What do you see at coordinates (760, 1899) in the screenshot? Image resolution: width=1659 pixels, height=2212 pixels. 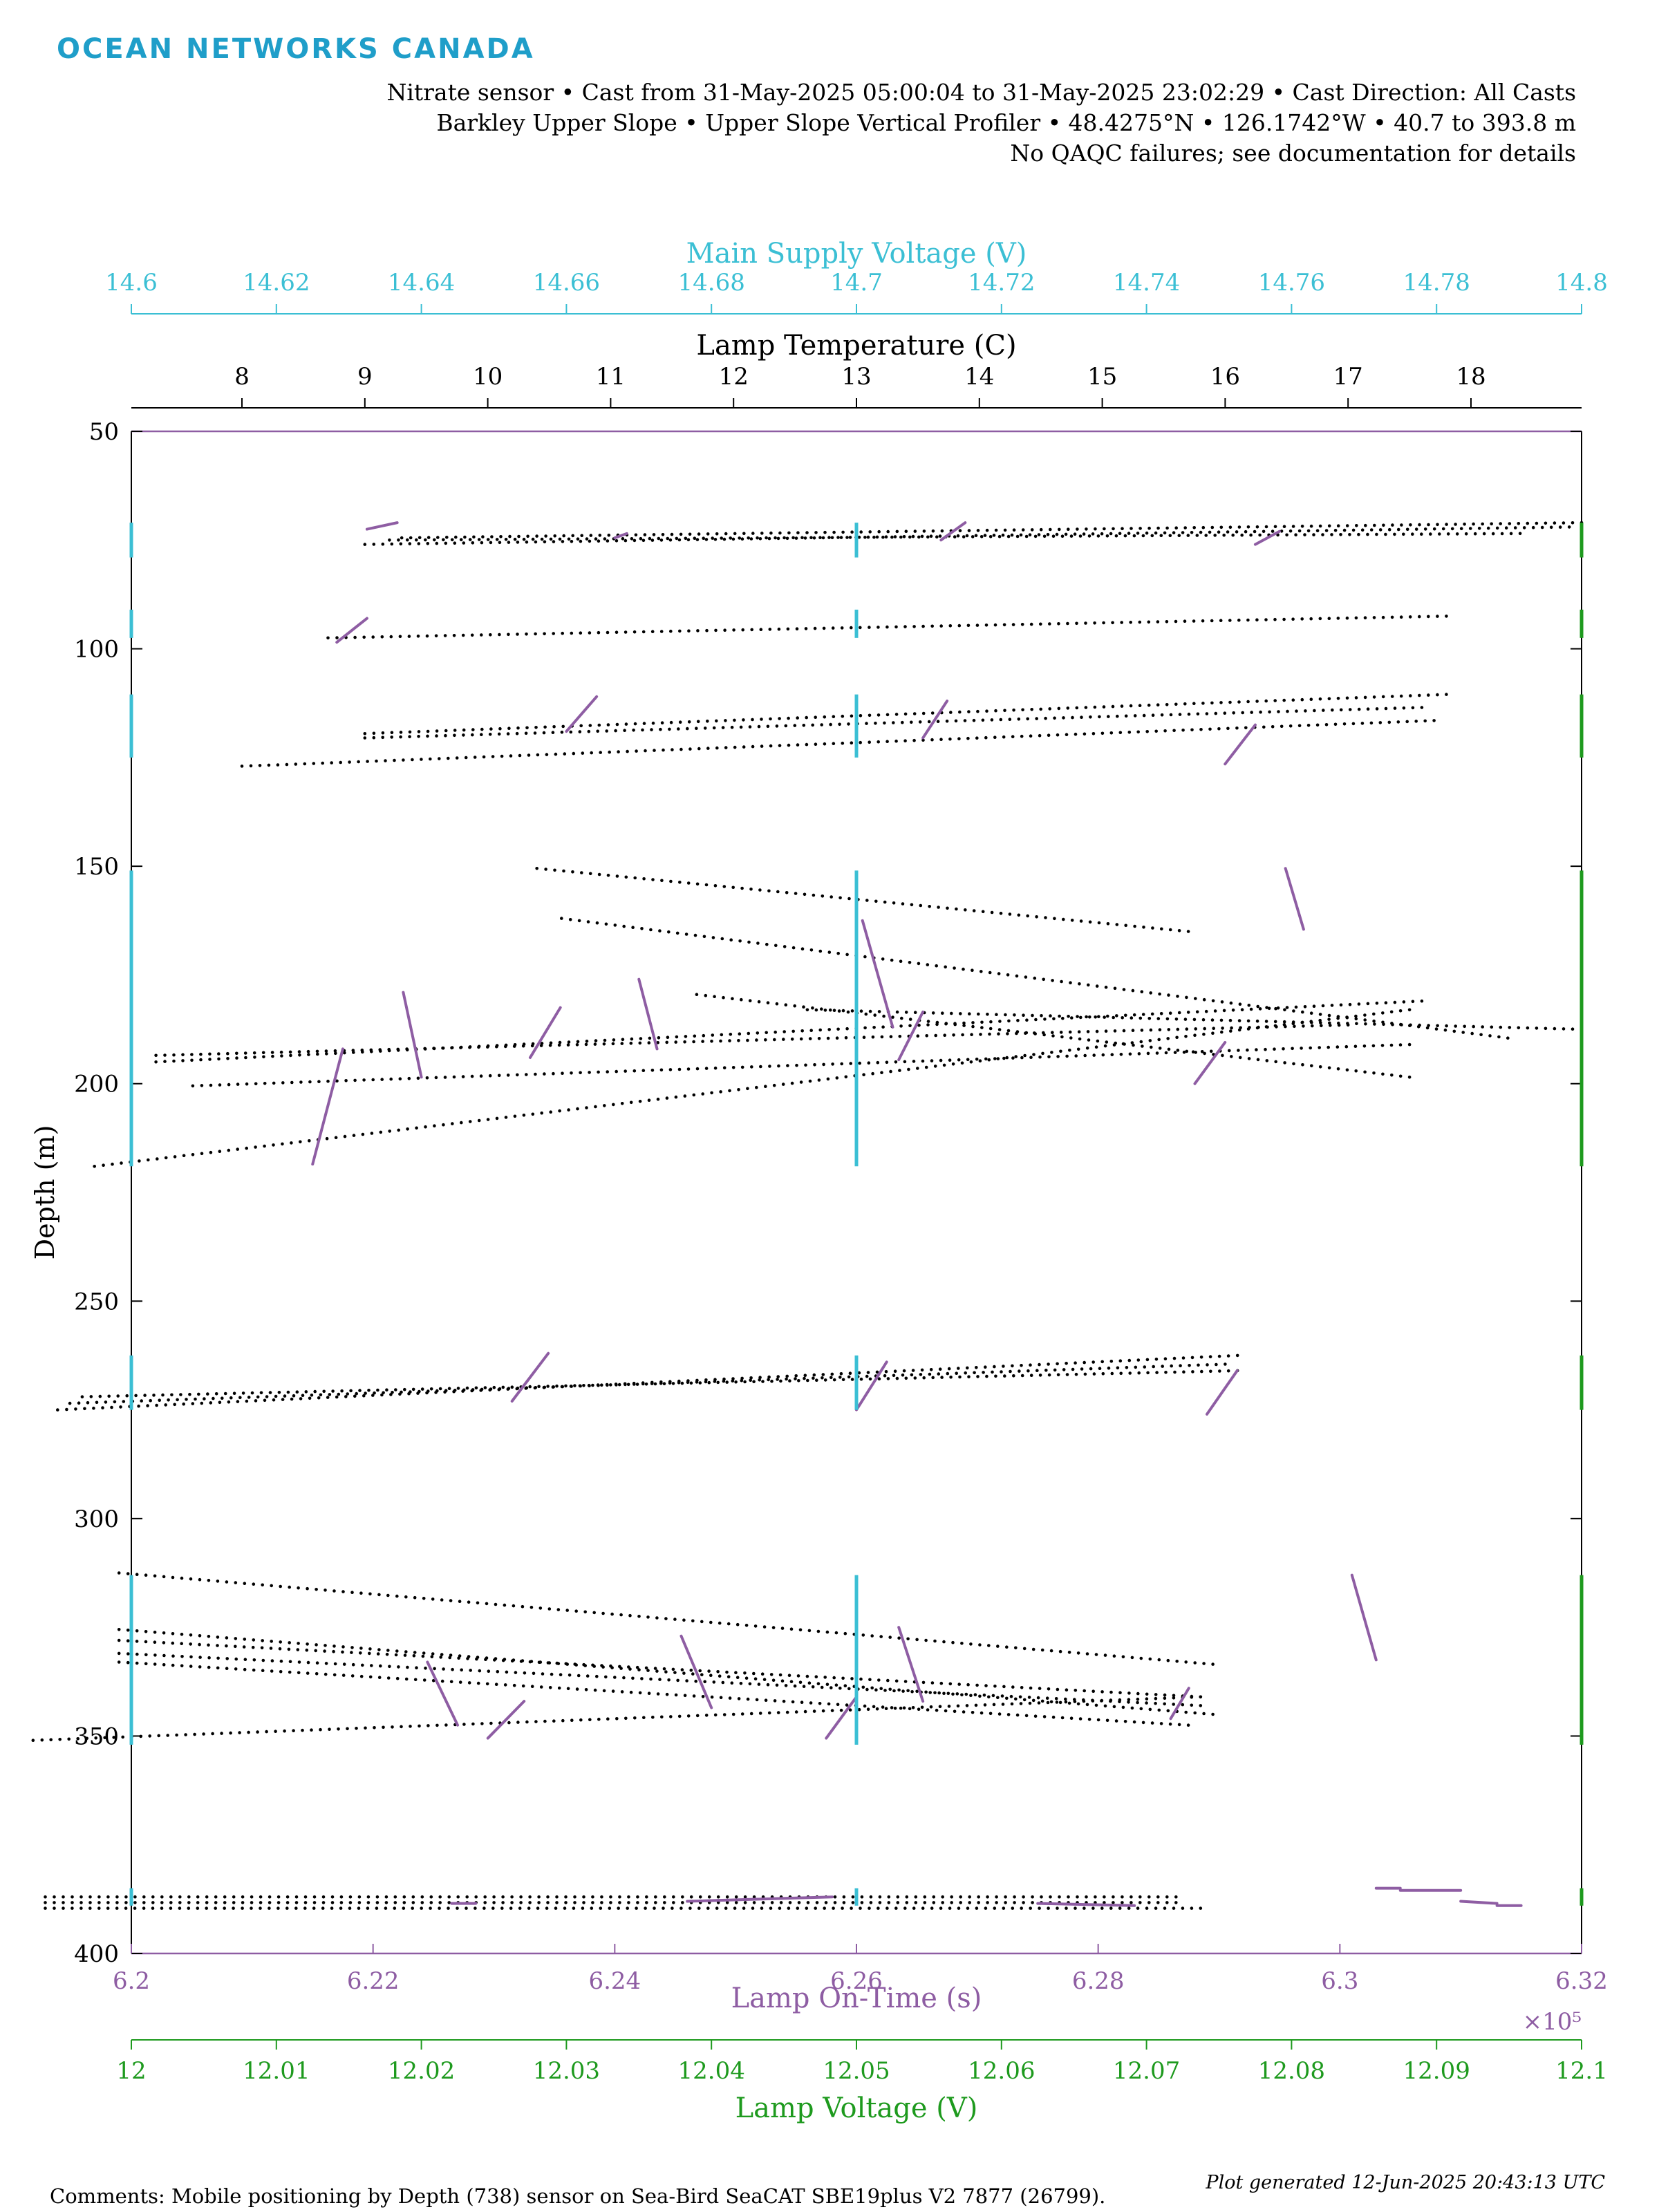 I see `lamp-on-time-segment` at bounding box center [760, 1899].